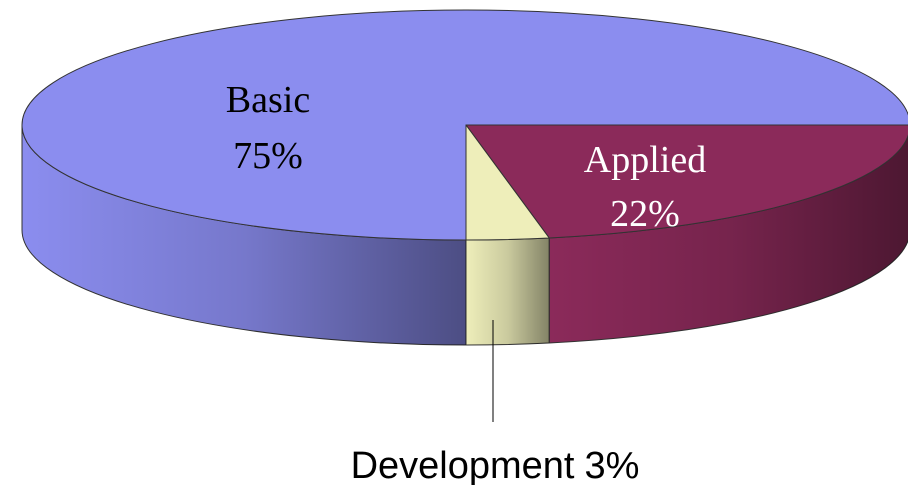 The width and height of the screenshot is (908, 485). I want to click on callout-category: Development, so click(463, 465).